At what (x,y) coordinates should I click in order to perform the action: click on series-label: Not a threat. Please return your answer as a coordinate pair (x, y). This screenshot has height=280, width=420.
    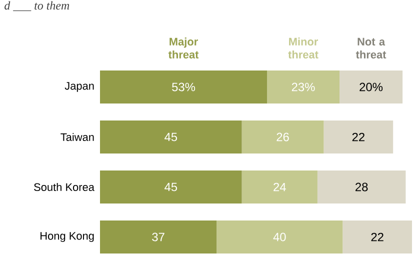
    Looking at the image, I should click on (371, 48).